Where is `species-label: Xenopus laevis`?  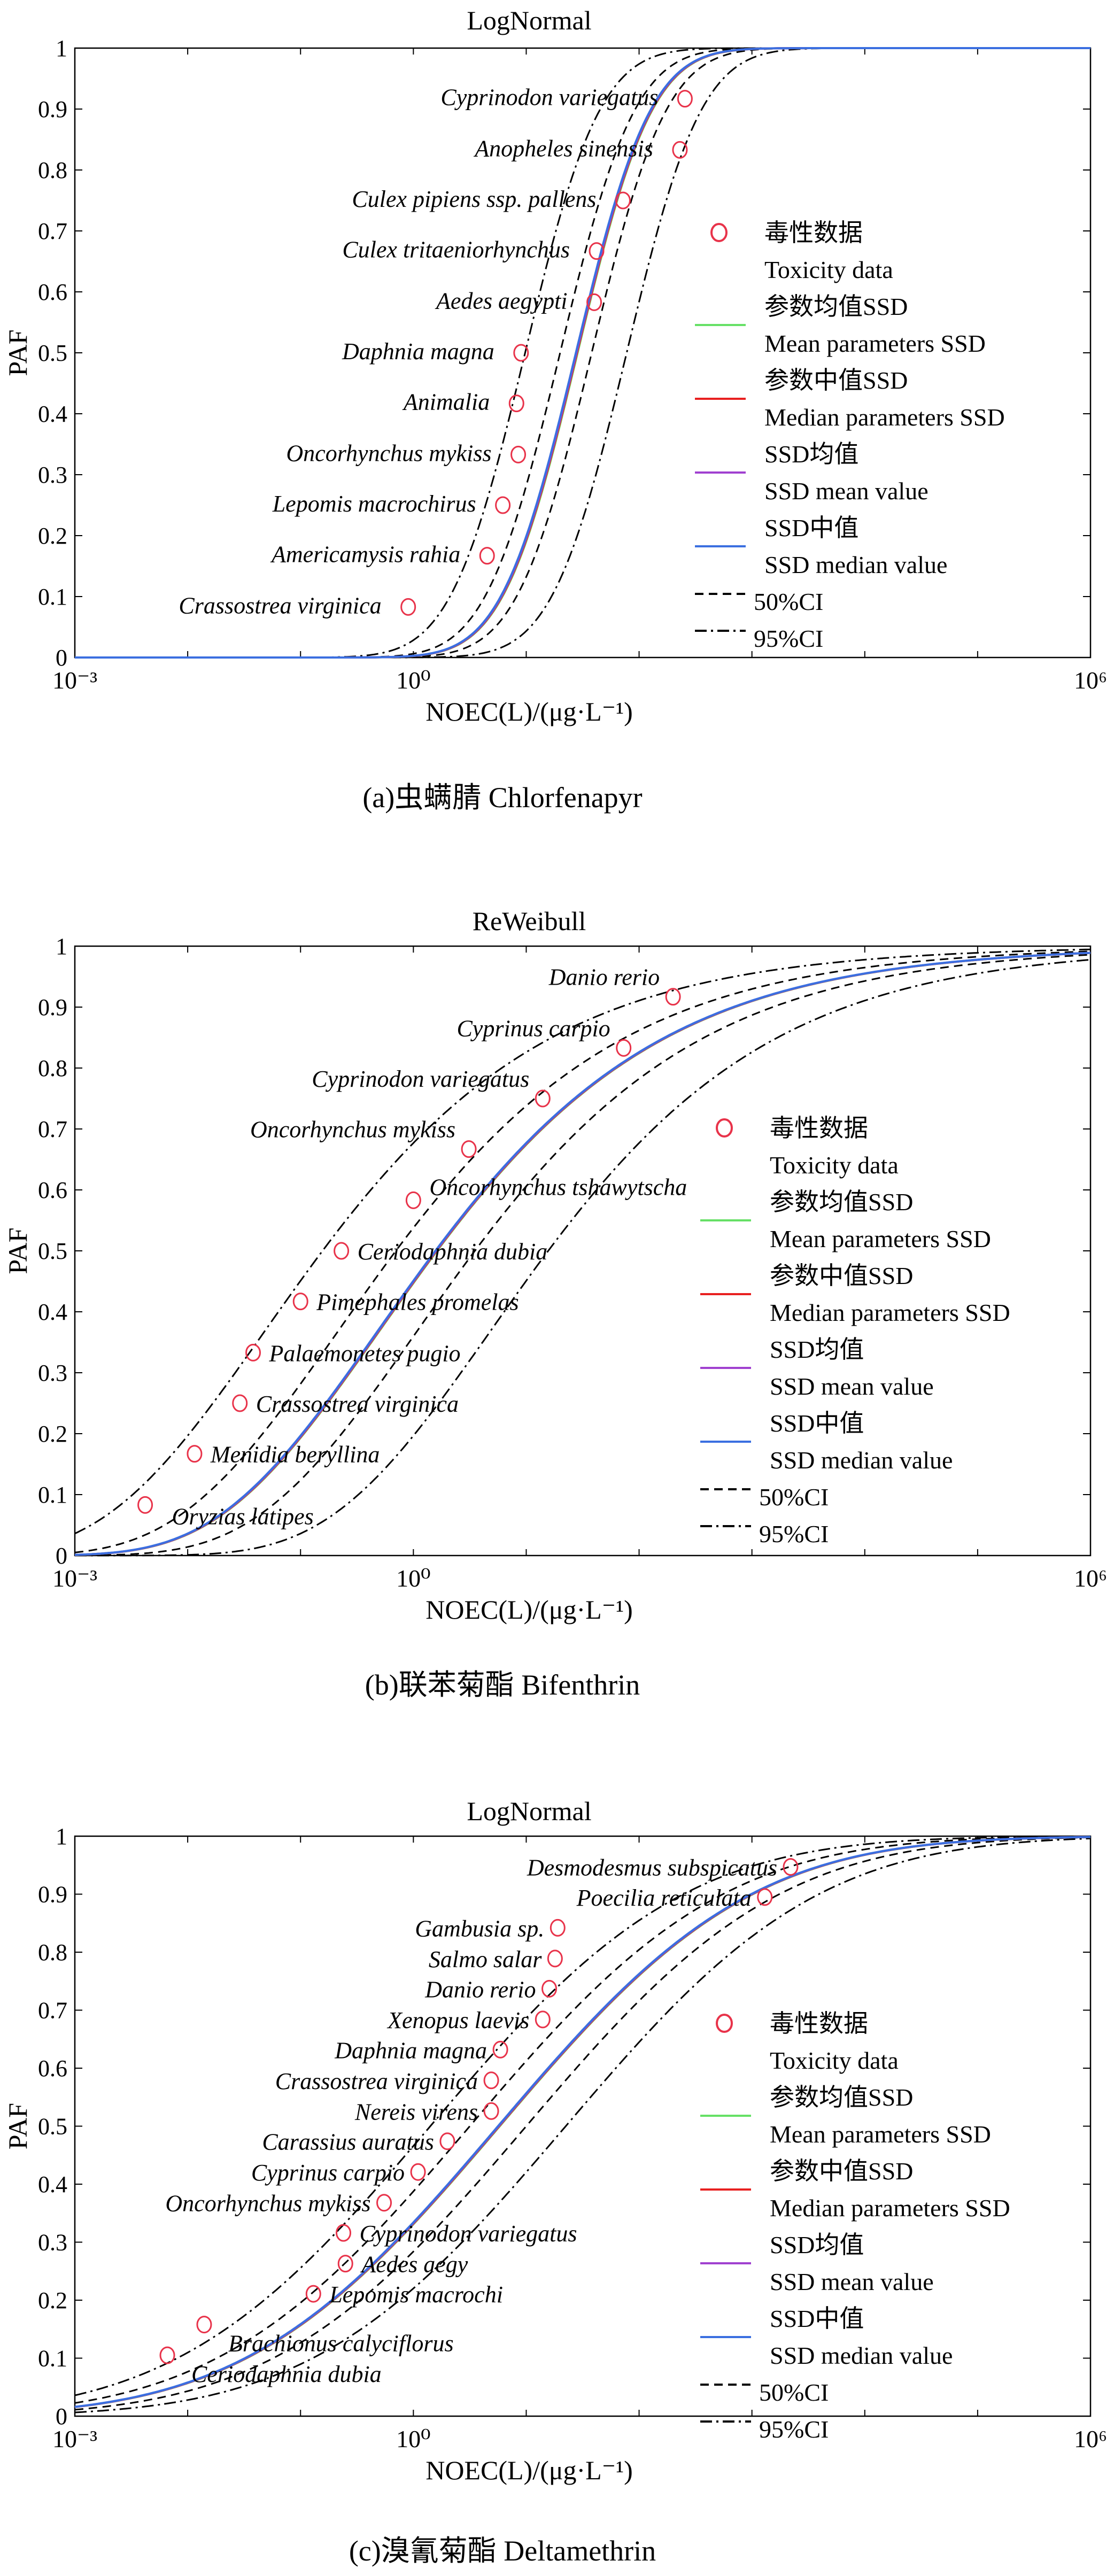 species-label: Xenopus laevis is located at coordinates (457, 2020).